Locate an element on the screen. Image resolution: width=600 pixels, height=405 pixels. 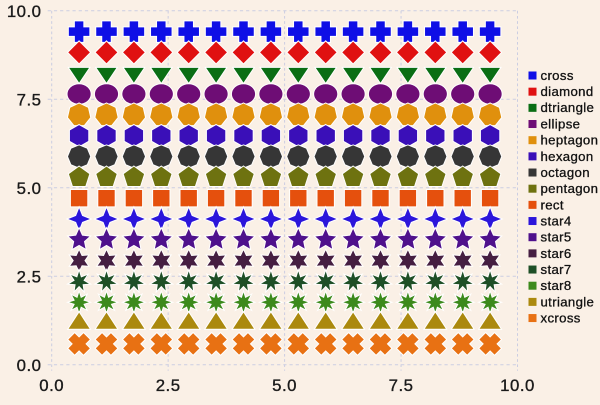
svg-text: star4 is located at coordinates (556, 220).